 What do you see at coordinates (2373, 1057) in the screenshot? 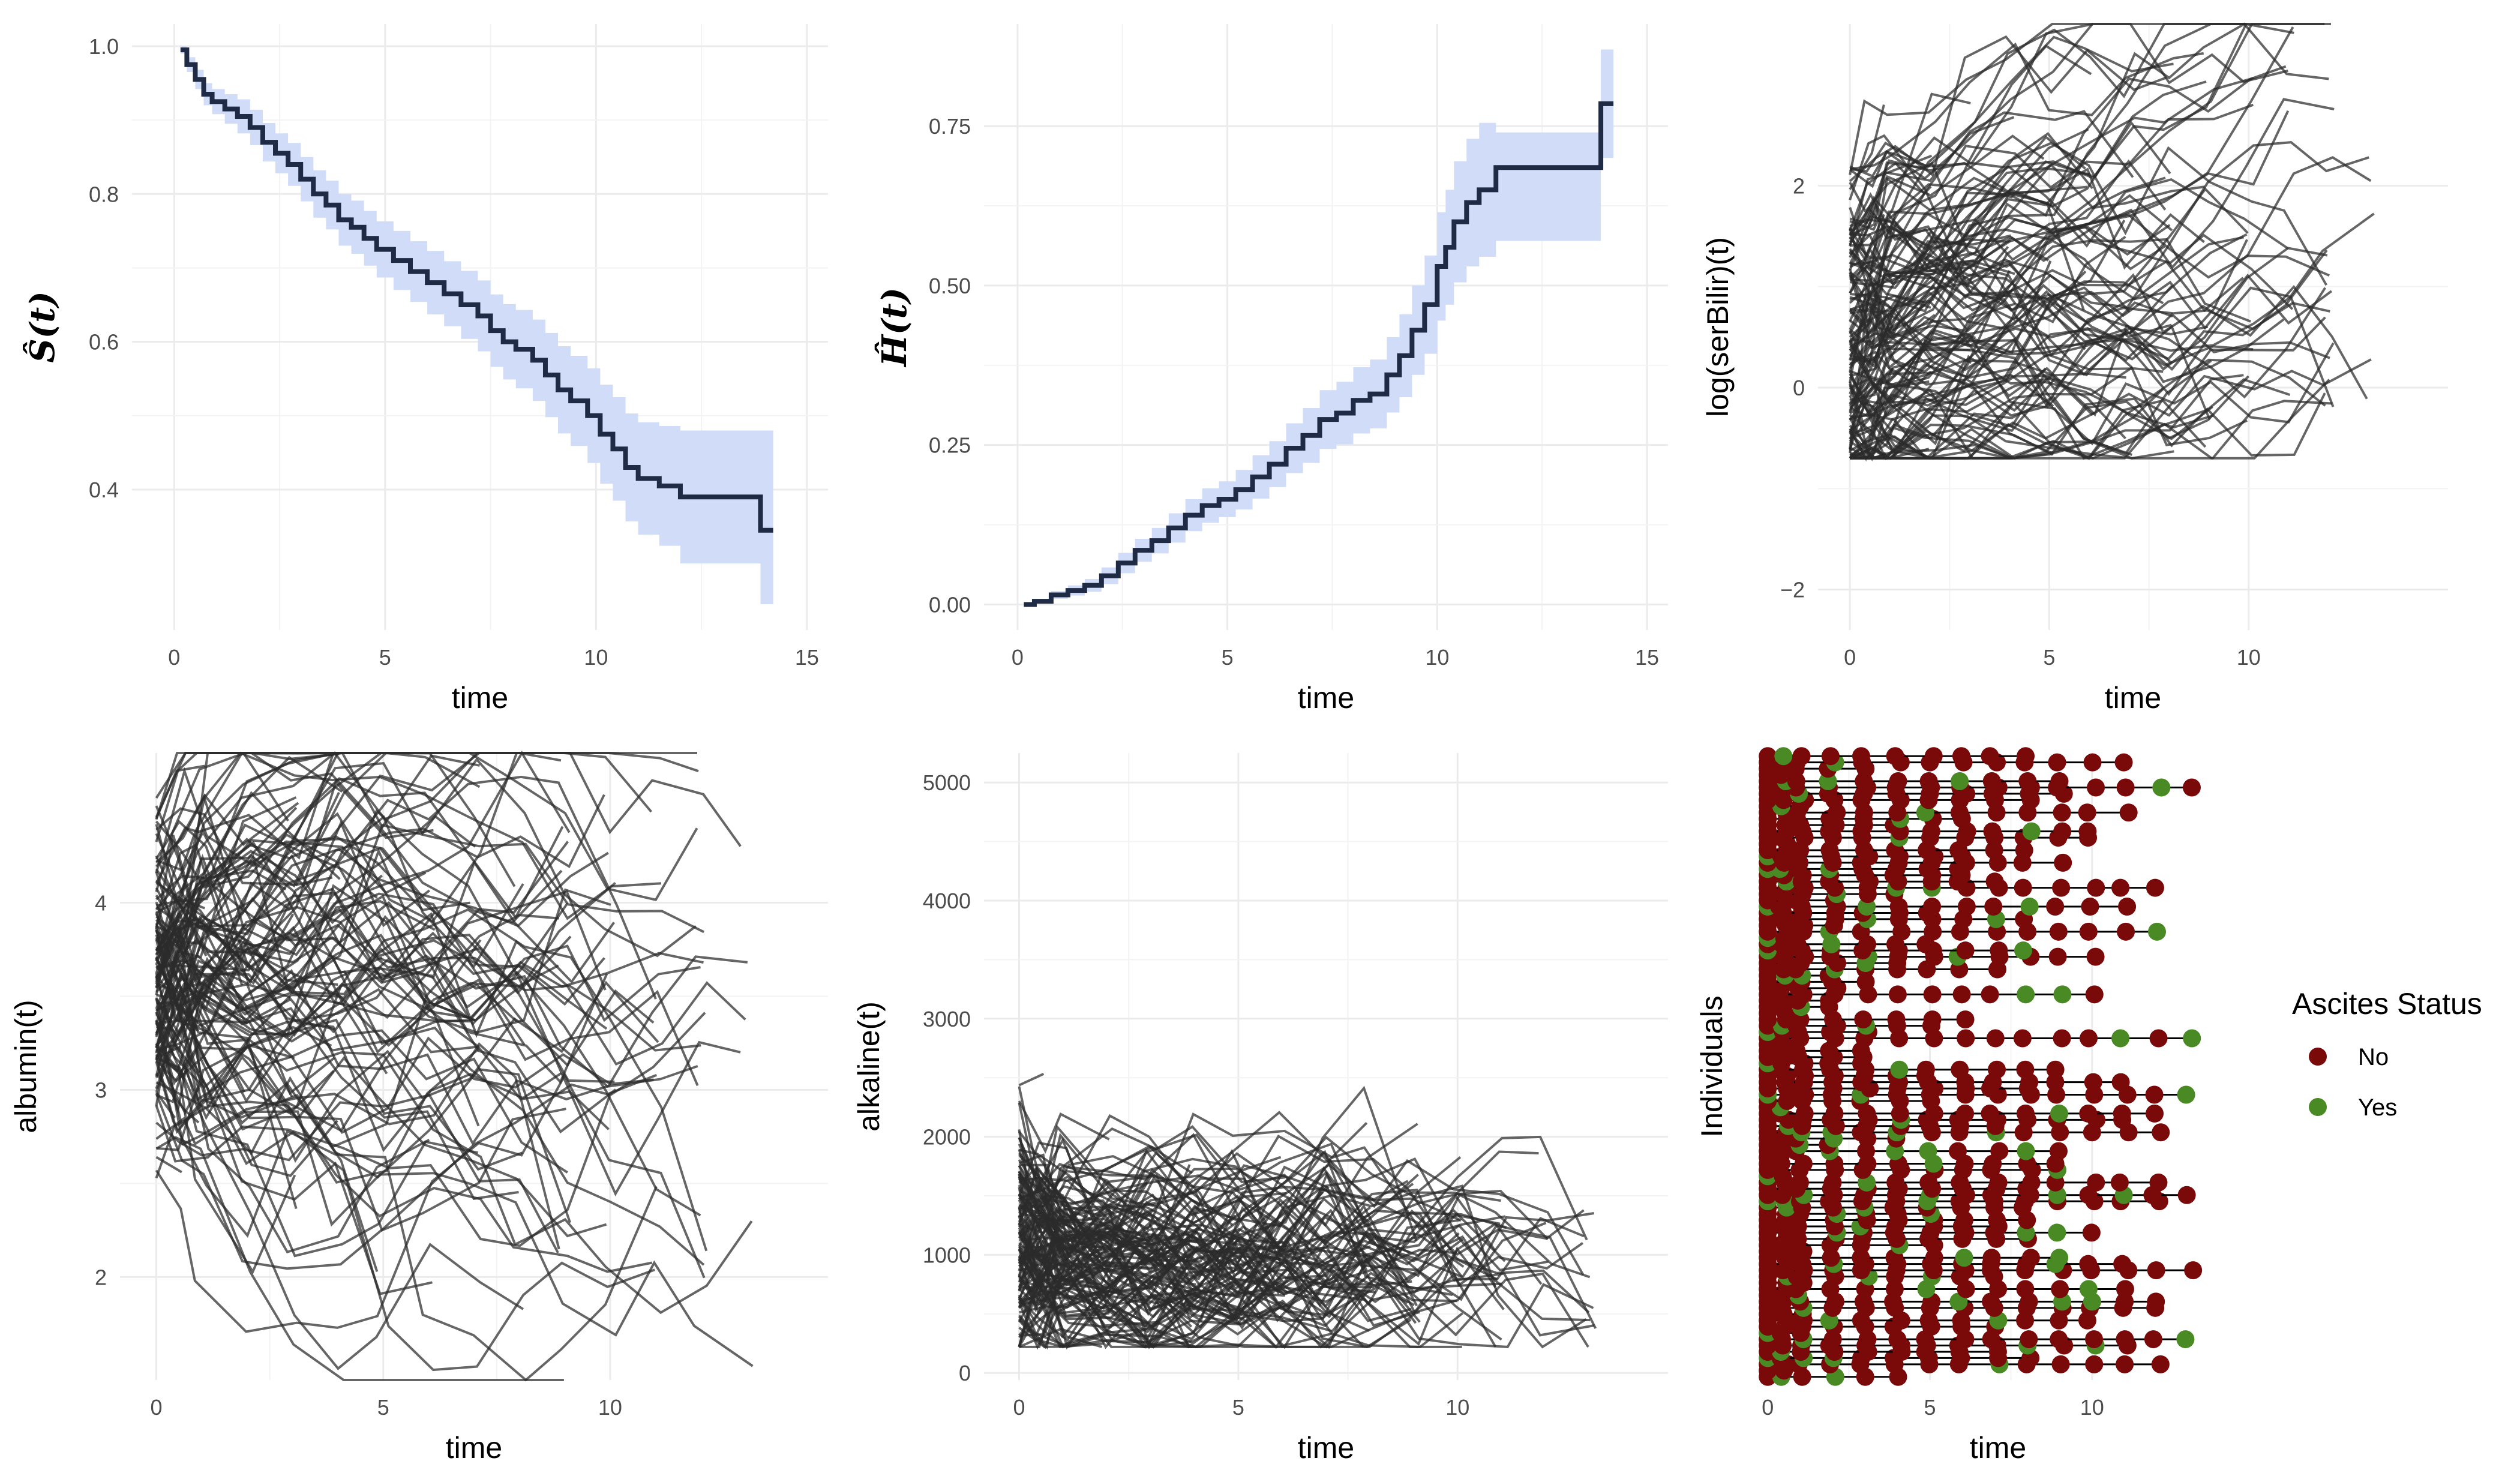
I see `legend-label: No` at bounding box center [2373, 1057].